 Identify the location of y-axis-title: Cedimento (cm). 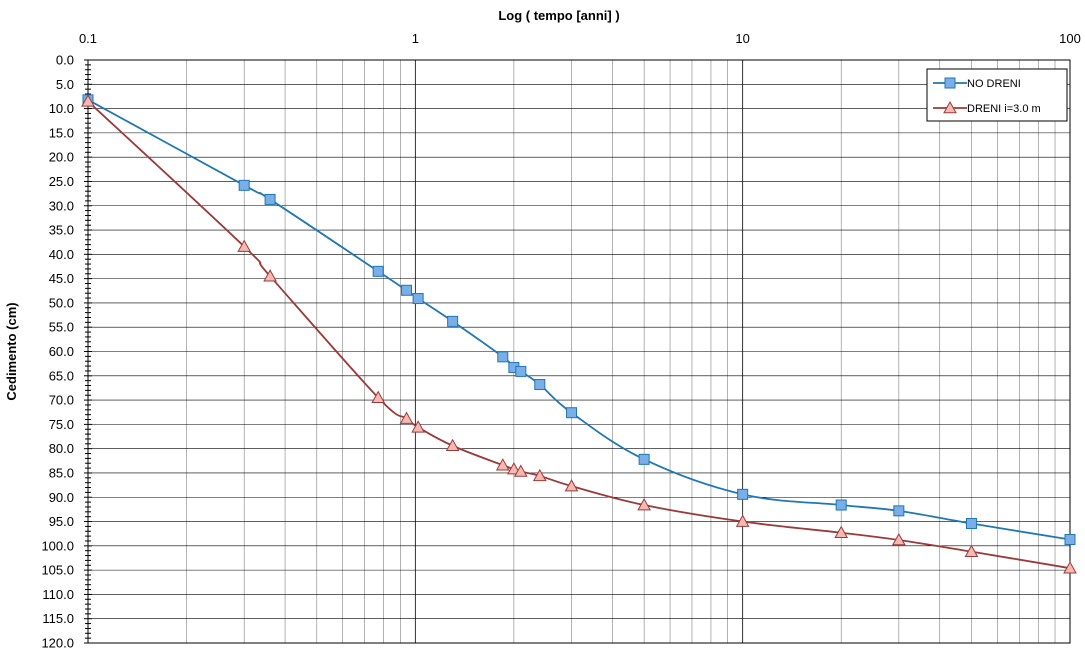
(11, 351).